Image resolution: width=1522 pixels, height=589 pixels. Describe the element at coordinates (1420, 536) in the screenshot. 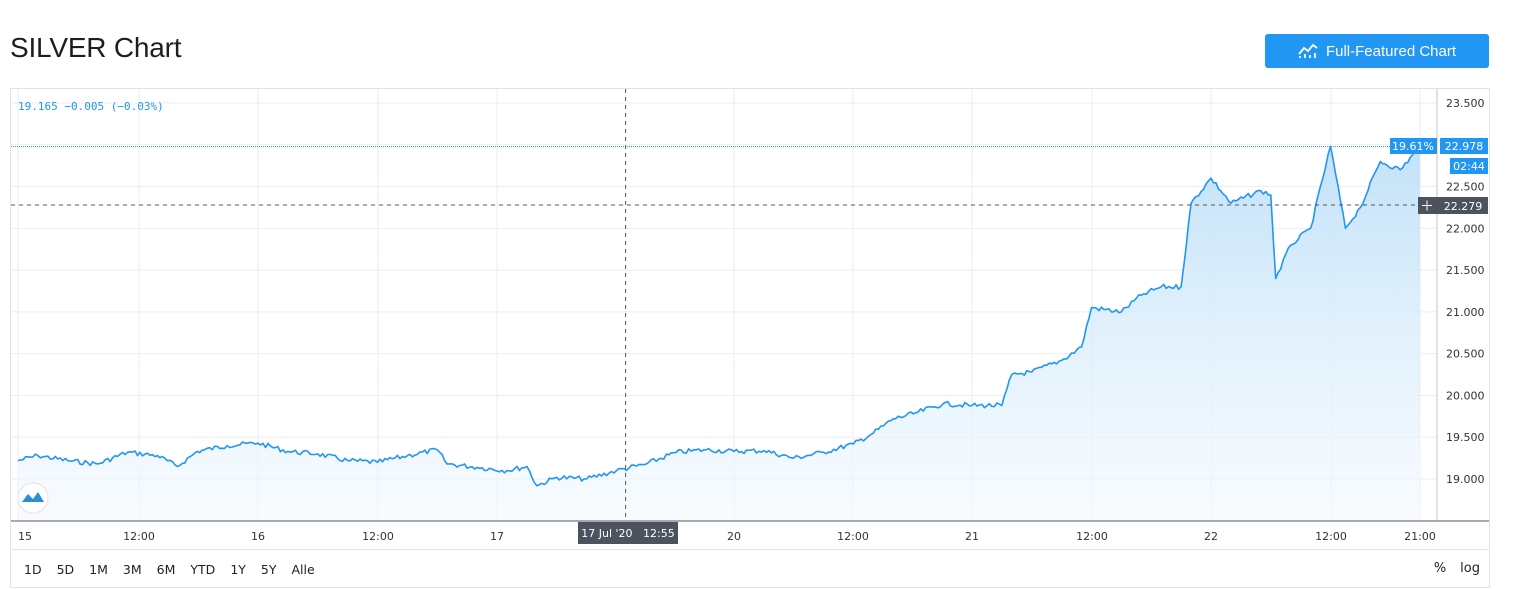

I see `x-tick-label: 21:00` at that location.